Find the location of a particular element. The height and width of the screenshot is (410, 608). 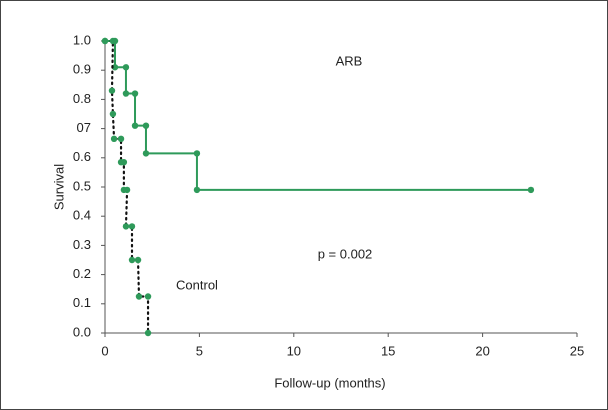

x-axis-label: Follow-up (months) is located at coordinates (329, 382).